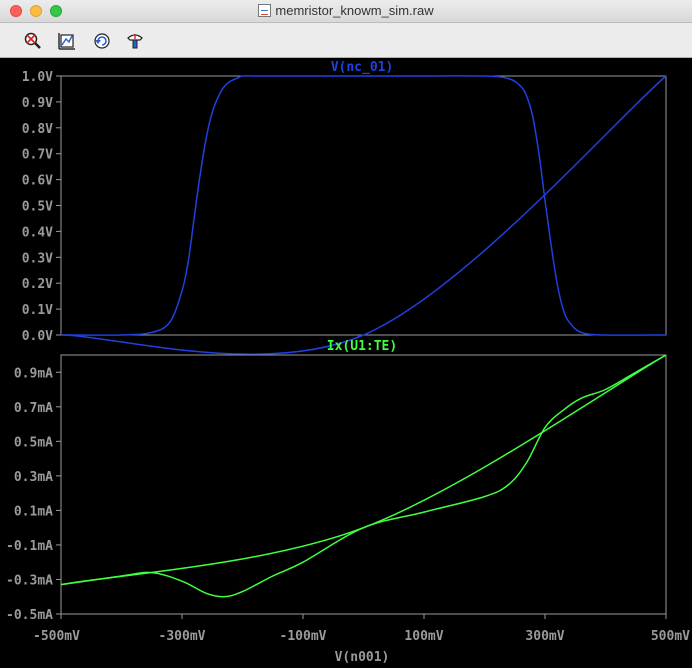 Image resolution: width=692 pixels, height=668 pixels. I want to click on title-bar: memristor_knowm_sim.raw, so click(346, 11).